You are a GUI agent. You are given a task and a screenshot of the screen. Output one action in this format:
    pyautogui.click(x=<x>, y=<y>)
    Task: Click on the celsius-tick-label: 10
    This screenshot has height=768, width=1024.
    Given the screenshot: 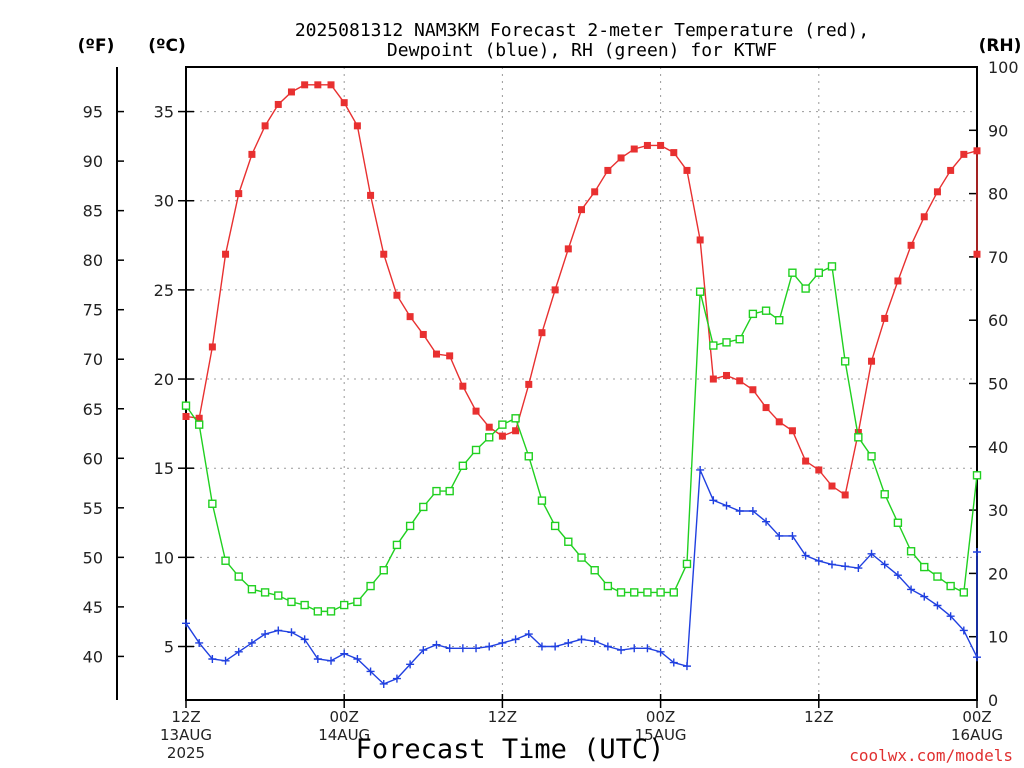 What is the action you would take?
    pyautogui.click(x=164, y=557)
    